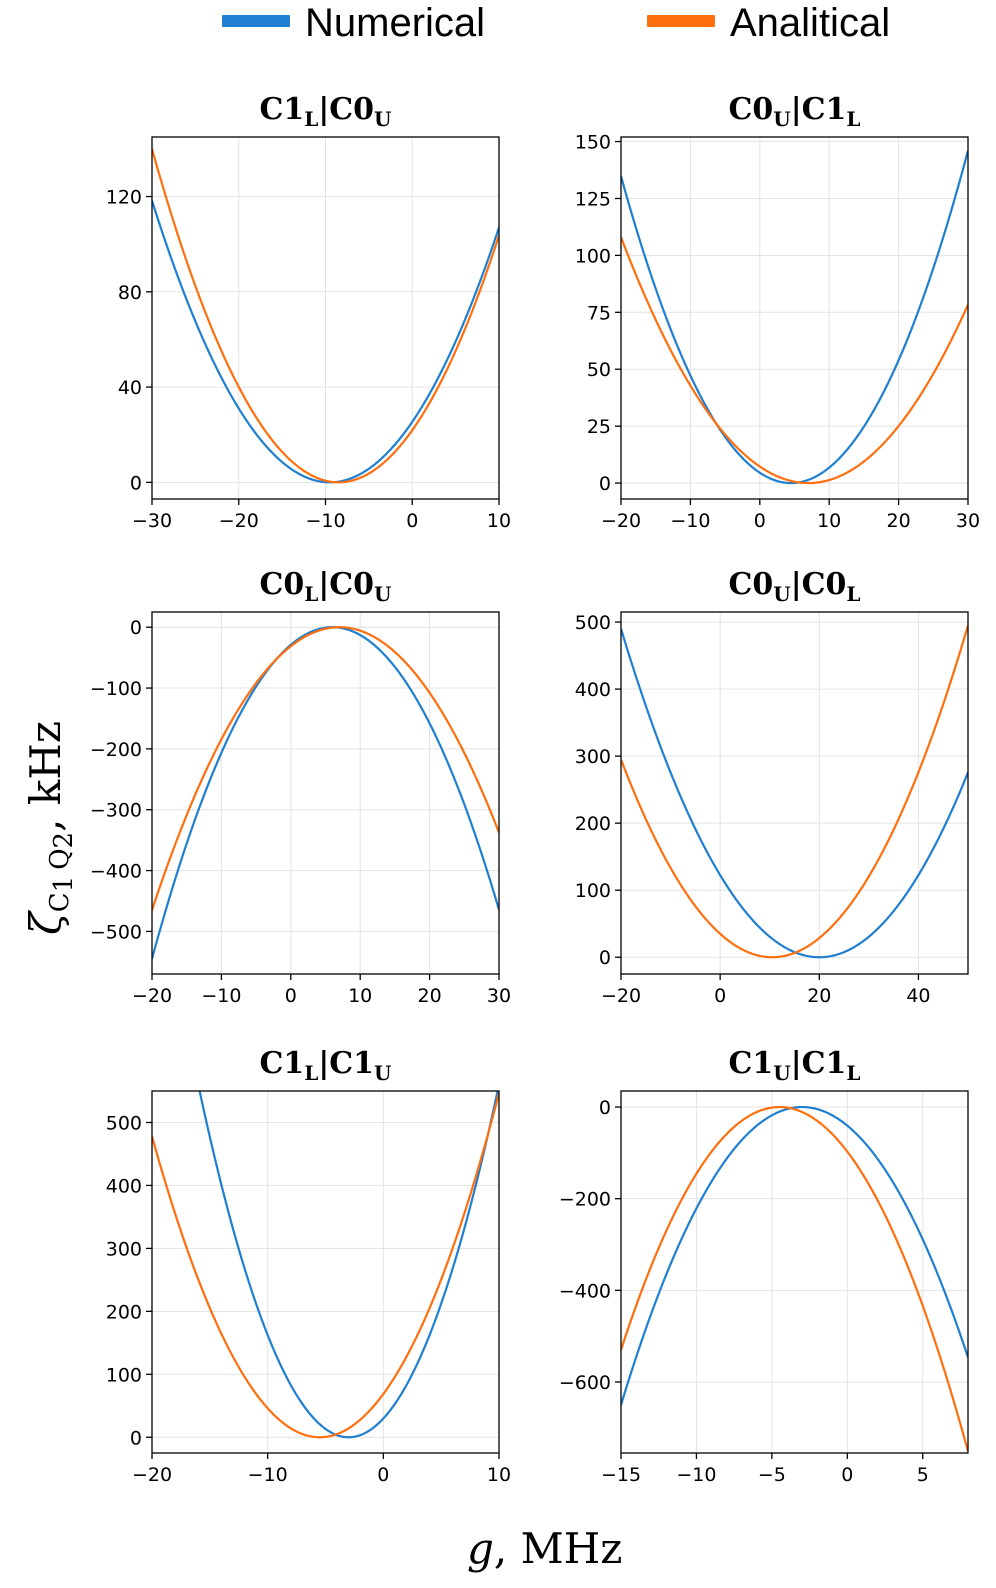  What do you see at coordinates (923, 1475) in the screenshot?
I see `x-tick-label: 5` at bounding box center [923, 1475].